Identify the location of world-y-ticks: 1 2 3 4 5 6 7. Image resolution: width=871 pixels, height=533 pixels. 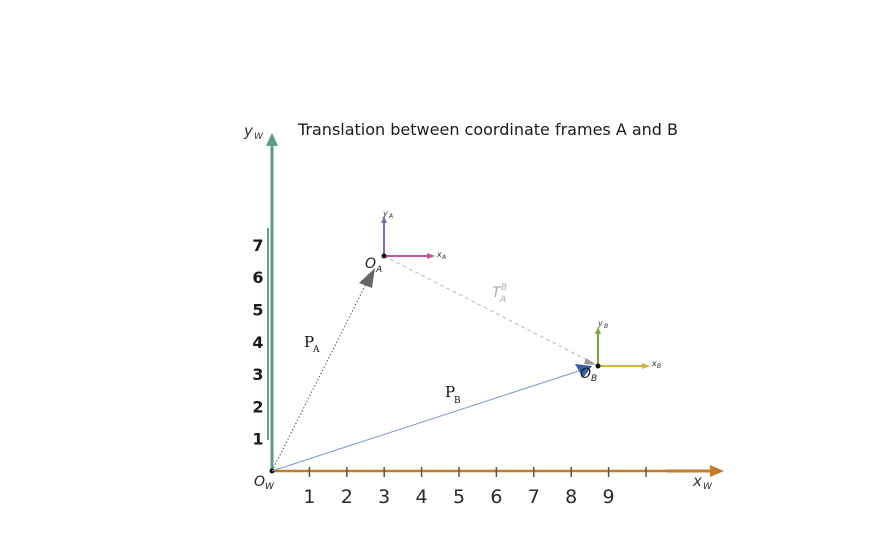
(257, 342).